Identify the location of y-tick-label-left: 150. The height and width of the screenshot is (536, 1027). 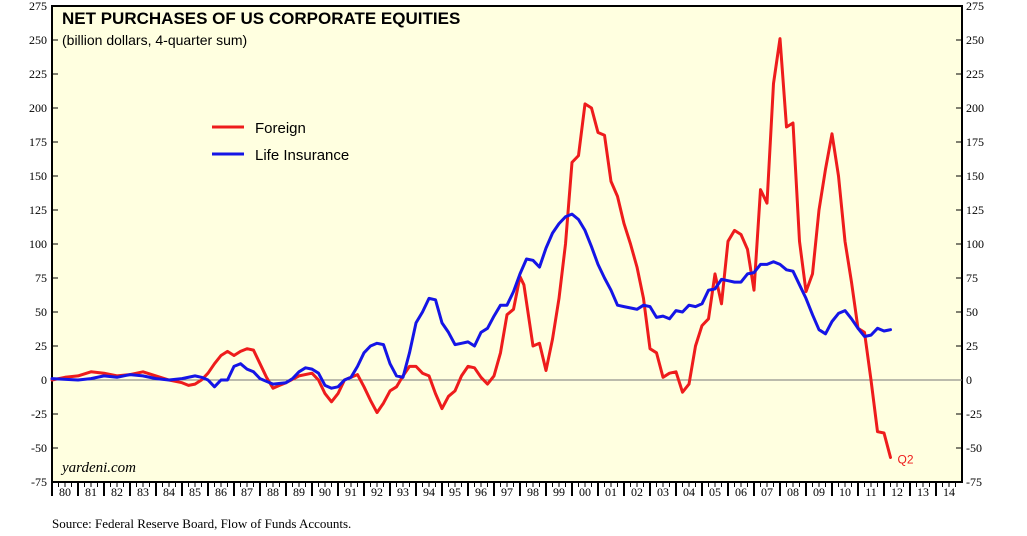
(38, 176).